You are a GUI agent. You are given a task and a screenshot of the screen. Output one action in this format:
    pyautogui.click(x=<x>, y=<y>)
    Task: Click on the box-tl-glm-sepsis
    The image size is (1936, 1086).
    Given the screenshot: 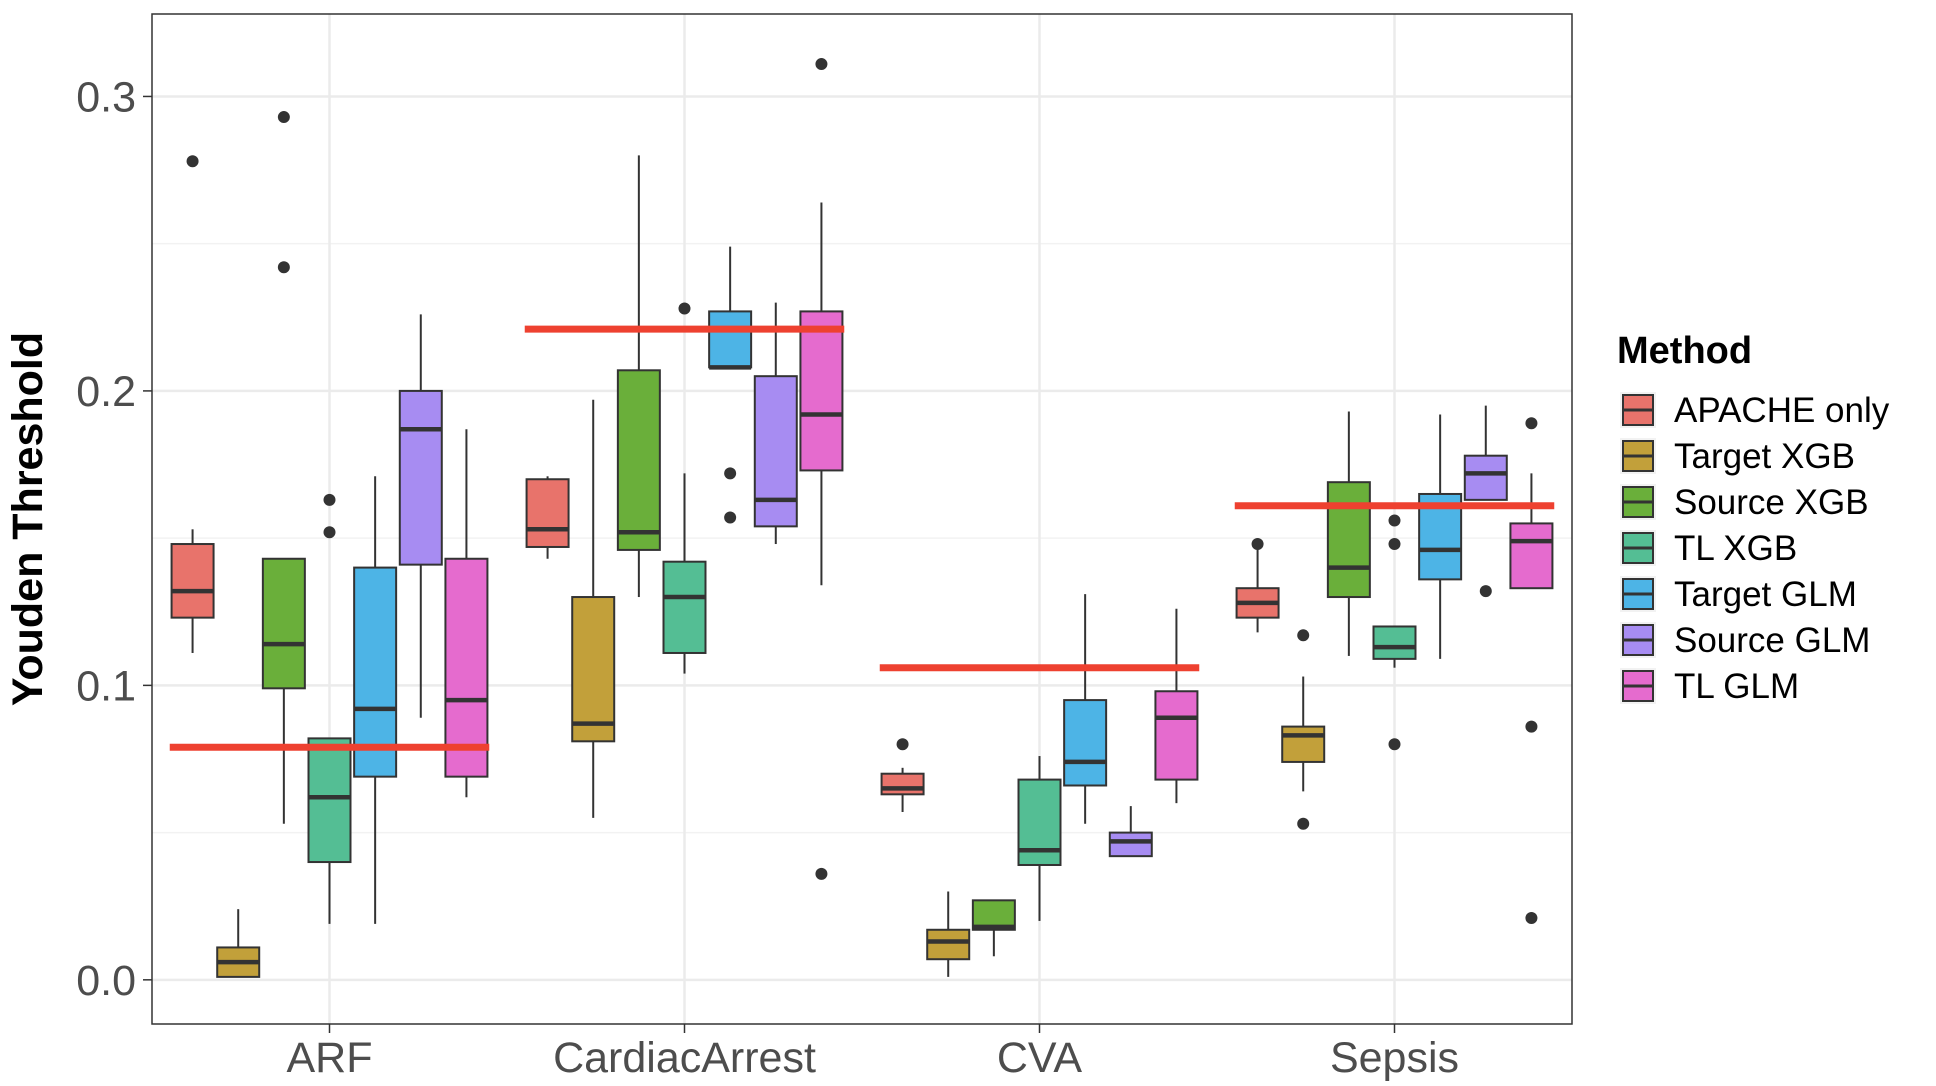 What is the action you would take?
    pyautogui.click(x=1531, y=670)
    